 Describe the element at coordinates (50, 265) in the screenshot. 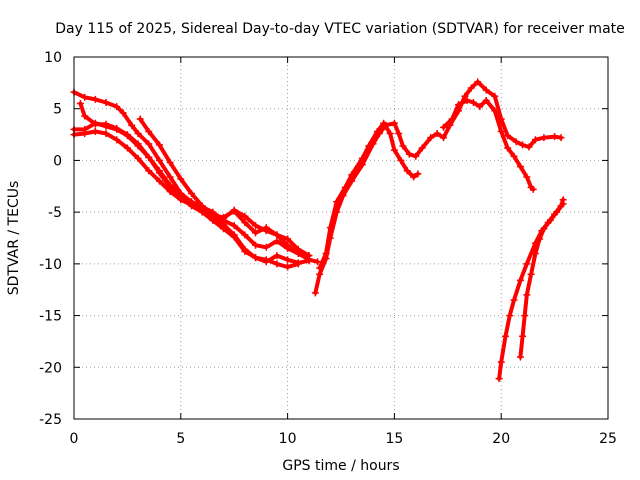

I see `y-tick-label: -10` at that location.